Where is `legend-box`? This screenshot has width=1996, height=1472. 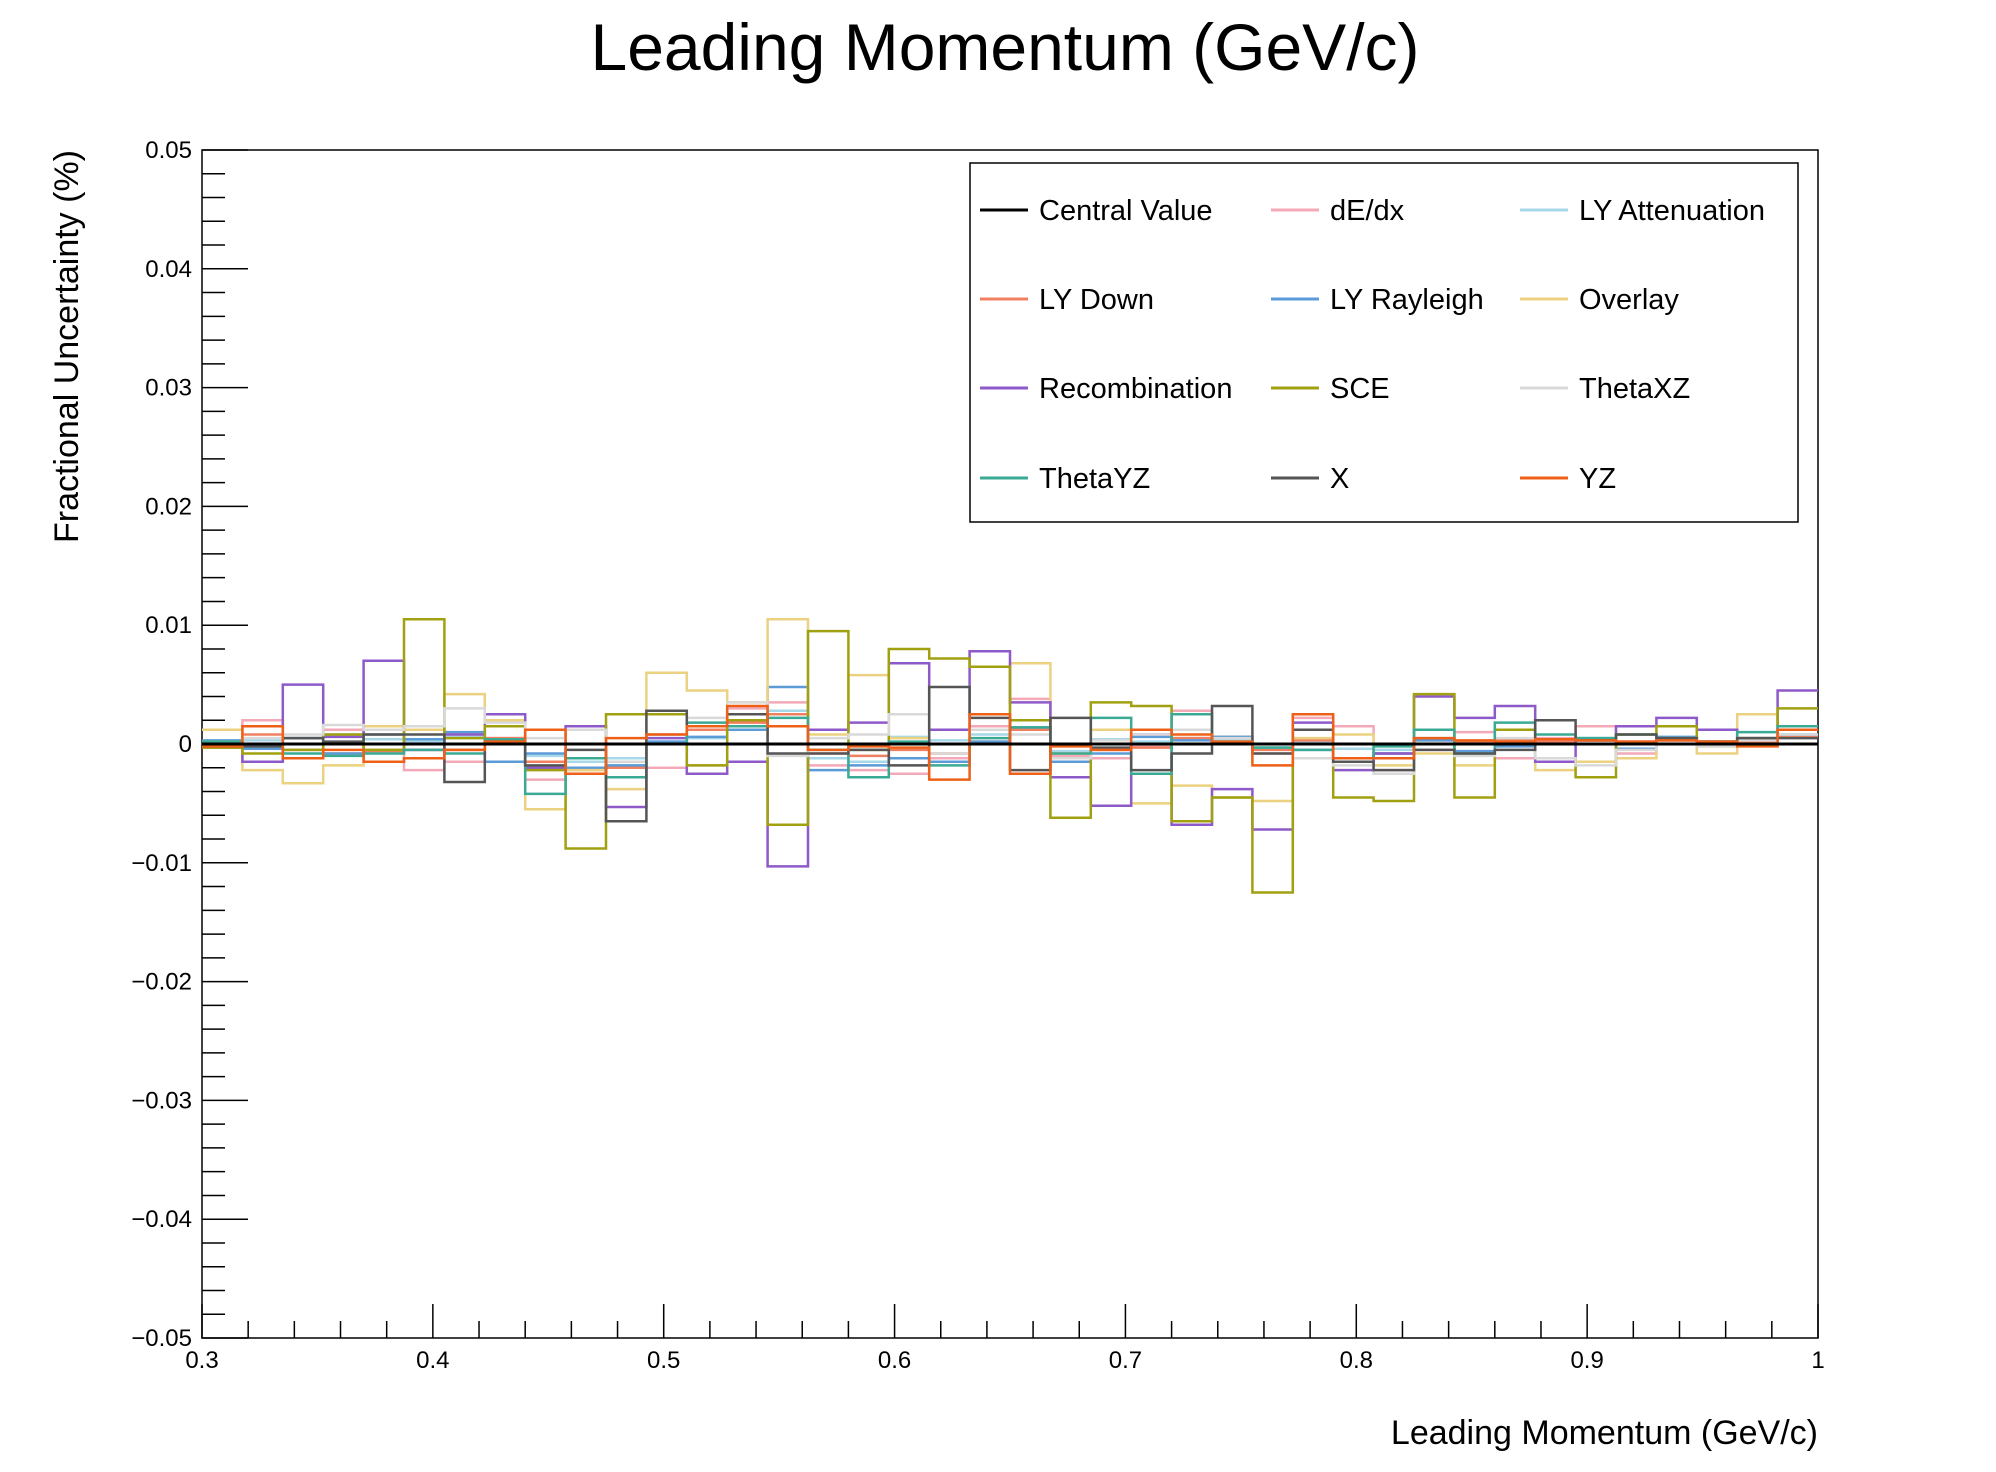 legend-box is located at coordinates (1384, 342).